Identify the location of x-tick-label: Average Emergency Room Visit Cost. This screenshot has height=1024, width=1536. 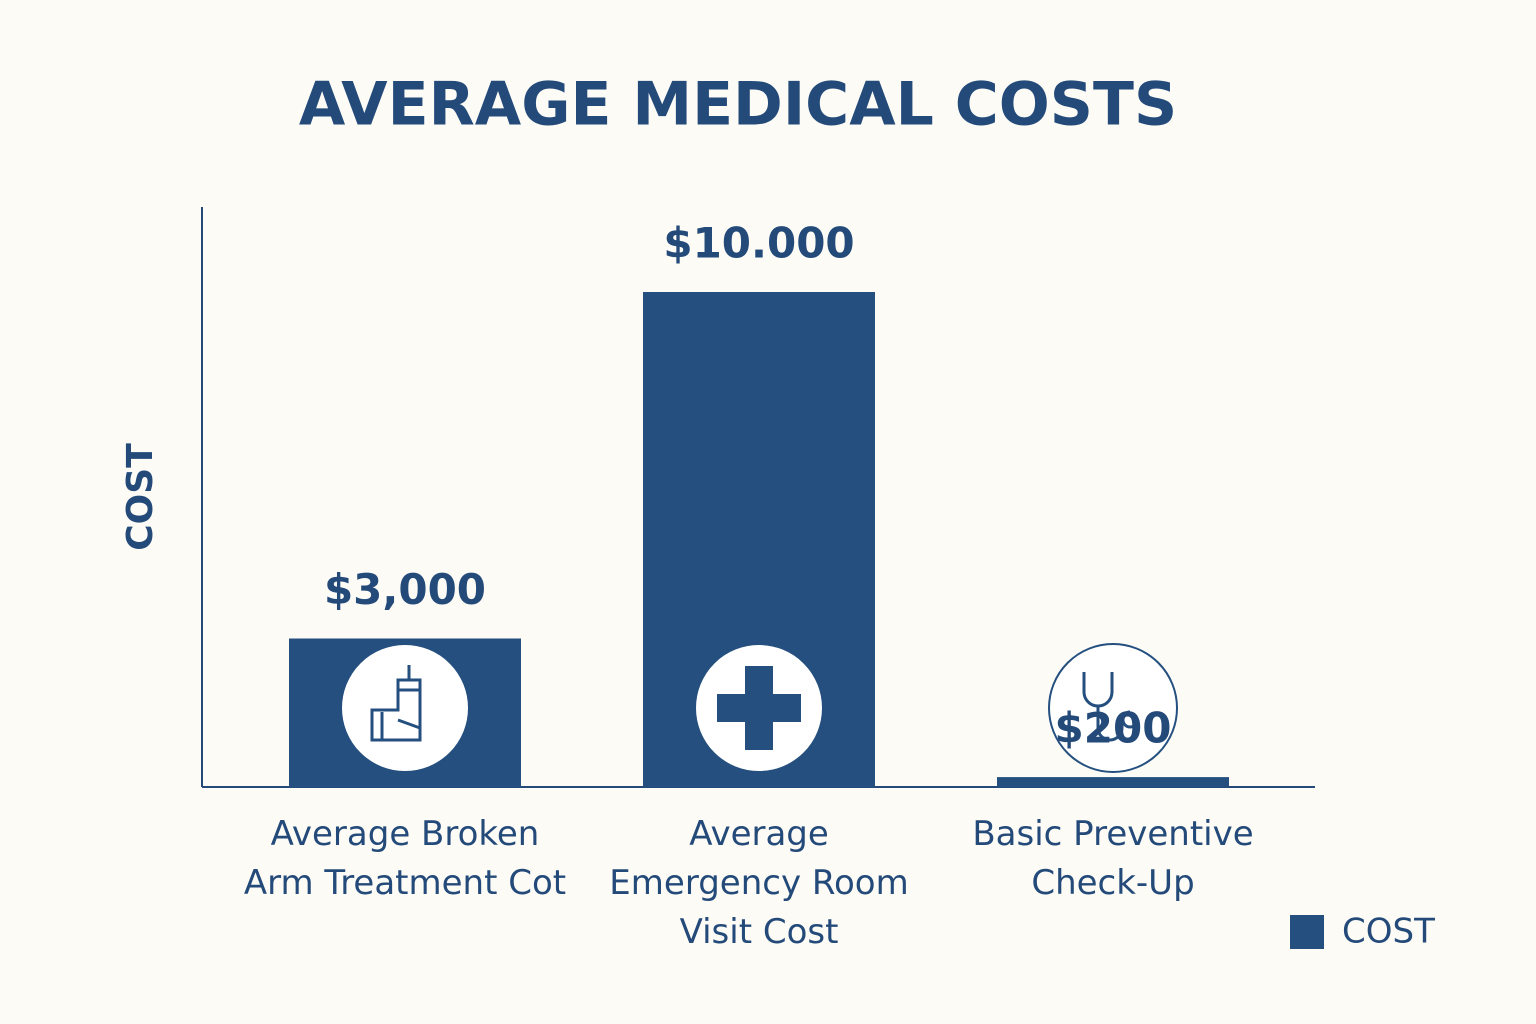
(759, 883).